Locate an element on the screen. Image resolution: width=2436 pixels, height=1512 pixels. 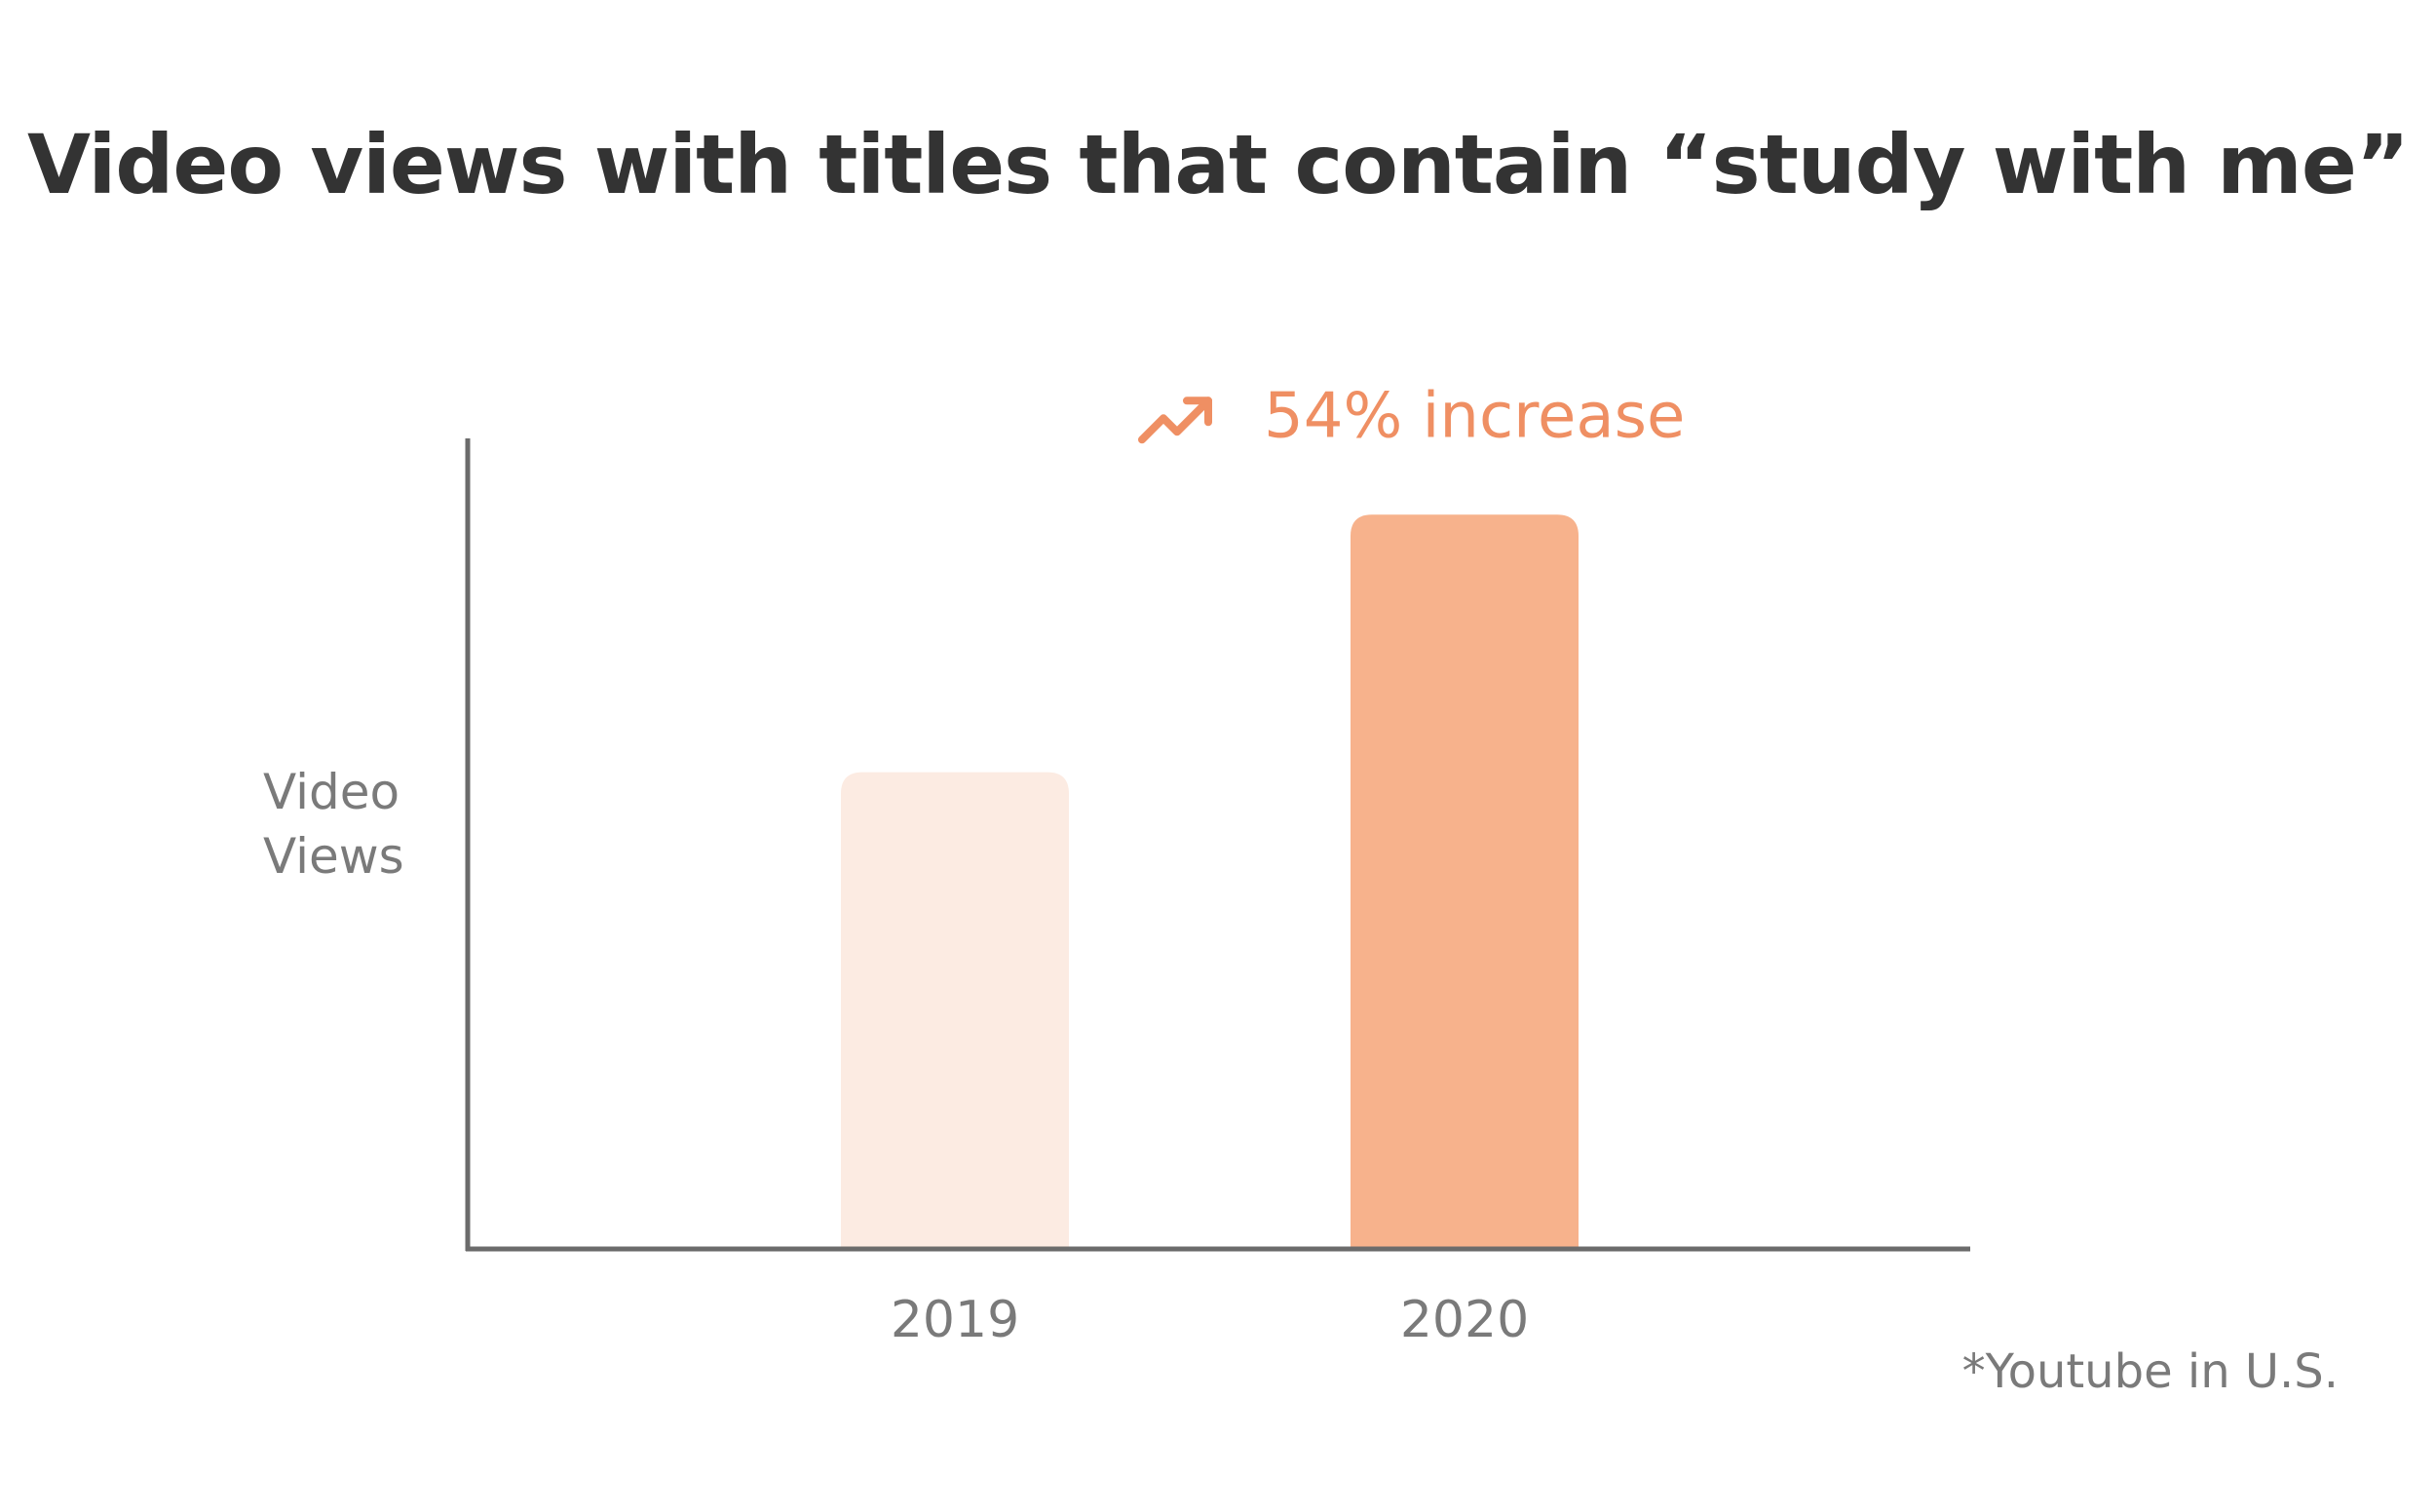
y-axis-label-line-1: Video is located at coordinates (332, 792).